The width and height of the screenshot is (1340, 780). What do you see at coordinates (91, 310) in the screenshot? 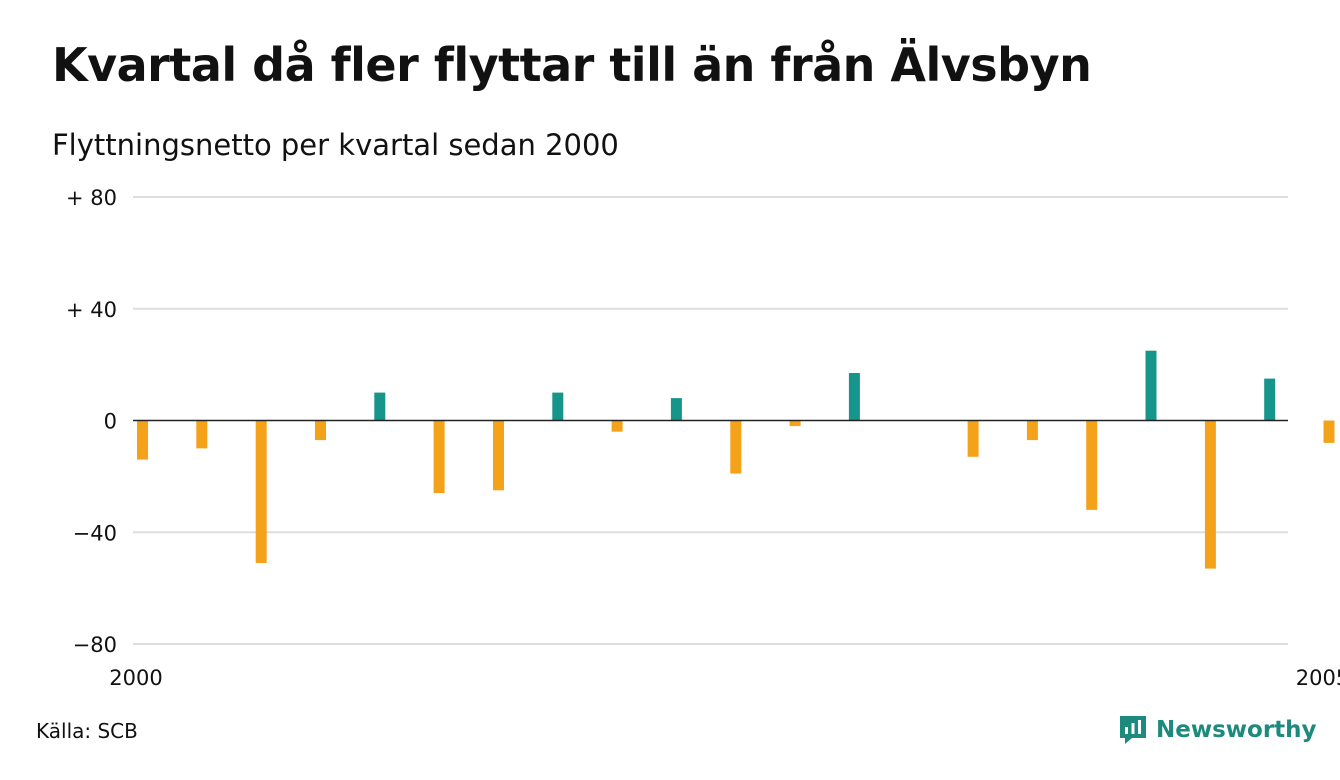
I see `y-tick-label: + 40` at bounding box center [91, 310].